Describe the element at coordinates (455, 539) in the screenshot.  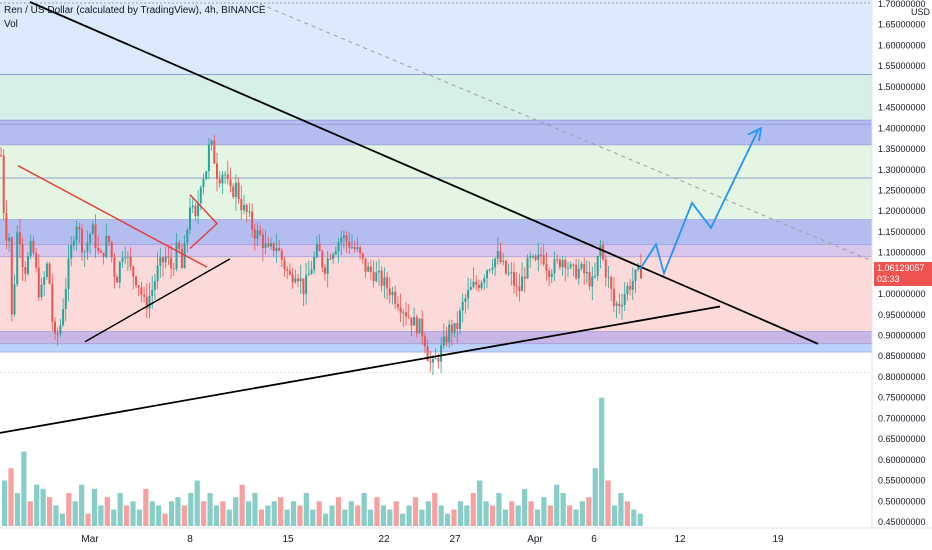
I see `x-tick-label: 27` at that location.